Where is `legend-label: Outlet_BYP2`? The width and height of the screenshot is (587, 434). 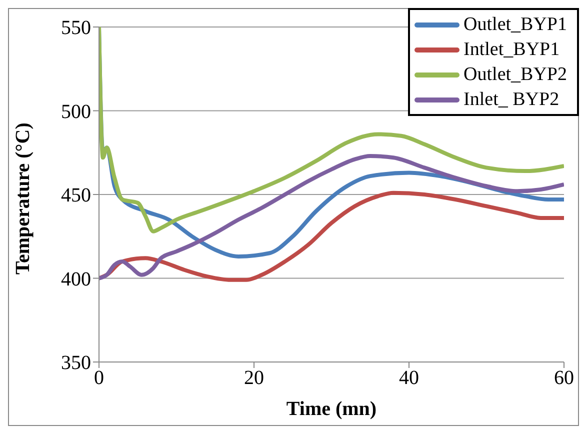 legend-label: Outlet_BYP2 is located at coordinates (515, 75).